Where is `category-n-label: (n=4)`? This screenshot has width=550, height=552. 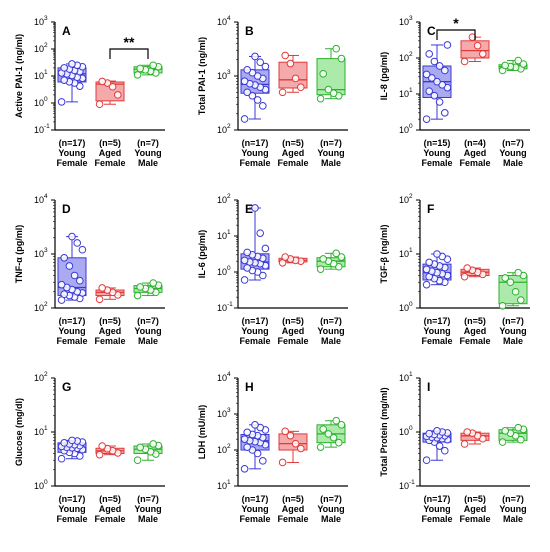
category-n-label: (n=4) is located at coordinates (475, 143).